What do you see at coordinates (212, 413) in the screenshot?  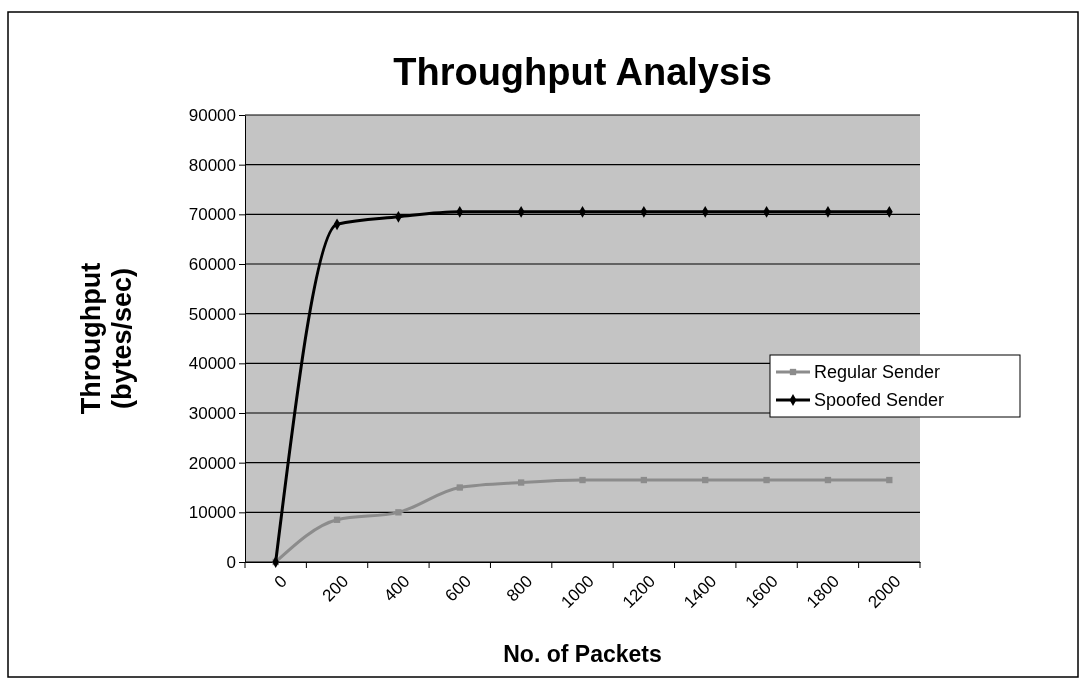 I see `y-tick-label: 30000` at bounding box center [212, 413].